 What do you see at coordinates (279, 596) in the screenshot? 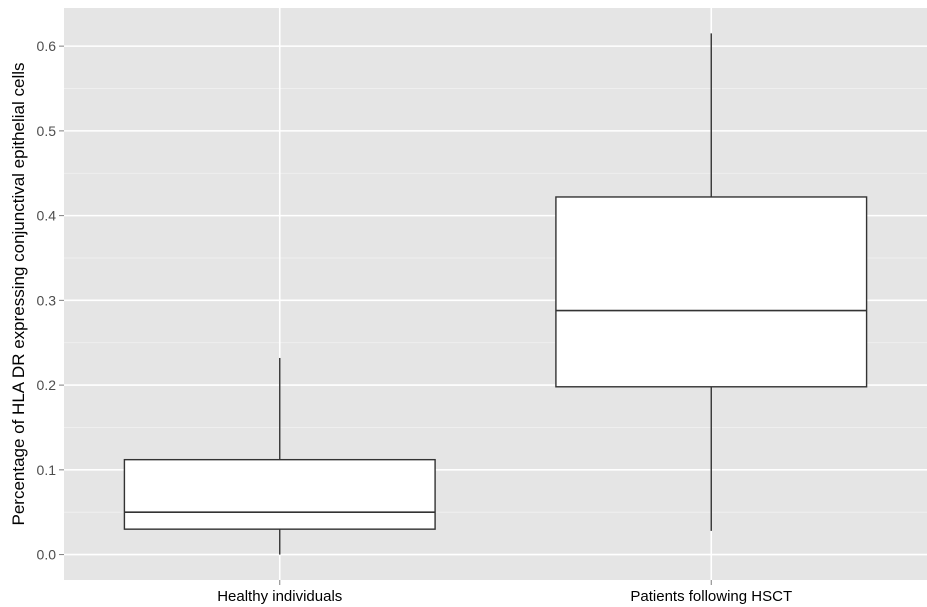
I see `x-tick-label: Healthy individuals` at bounding box center [279, 596].